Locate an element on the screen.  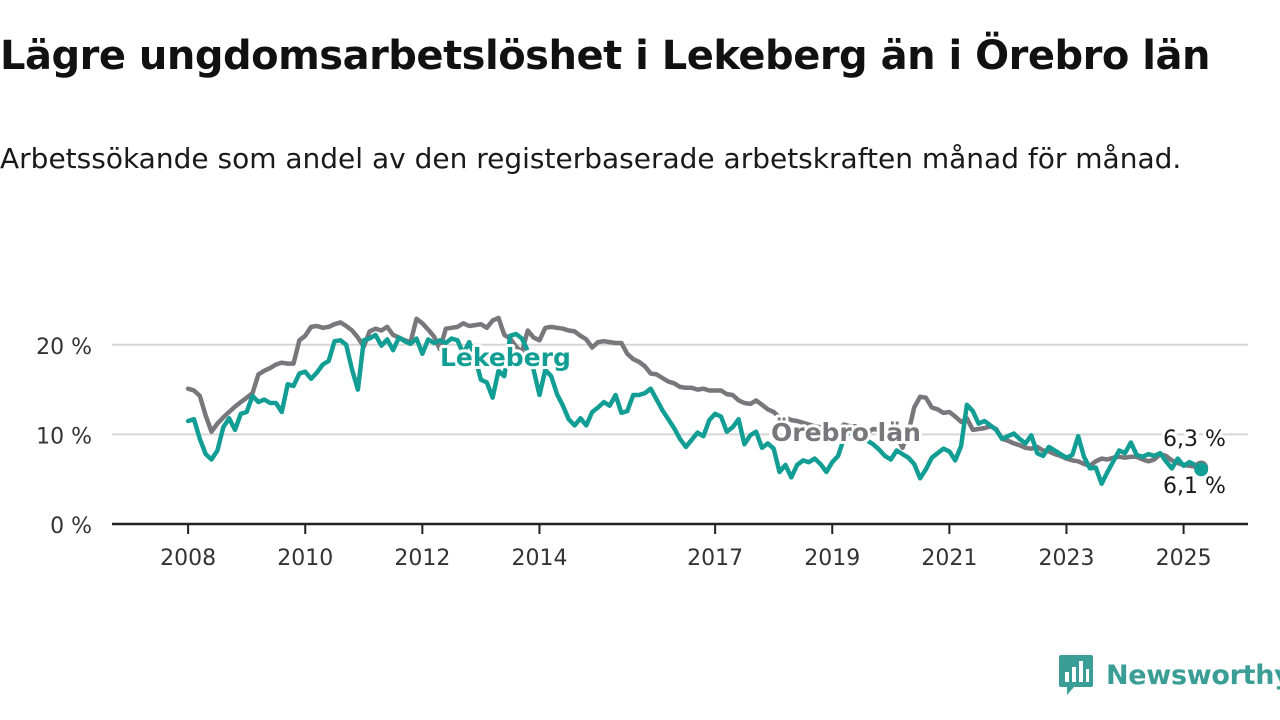
x-tick-label: 2014 is located at coordinates (539, 558).